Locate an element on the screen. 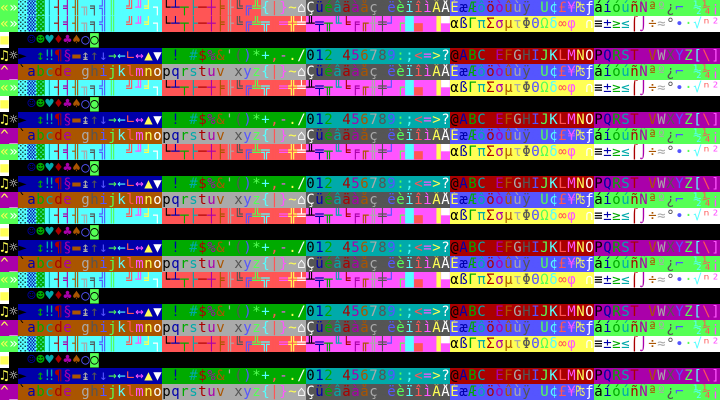 Image resolution: width=720 pixels, height=400 pixels. char-cell: ¢ is located at coordinates (553, 392).